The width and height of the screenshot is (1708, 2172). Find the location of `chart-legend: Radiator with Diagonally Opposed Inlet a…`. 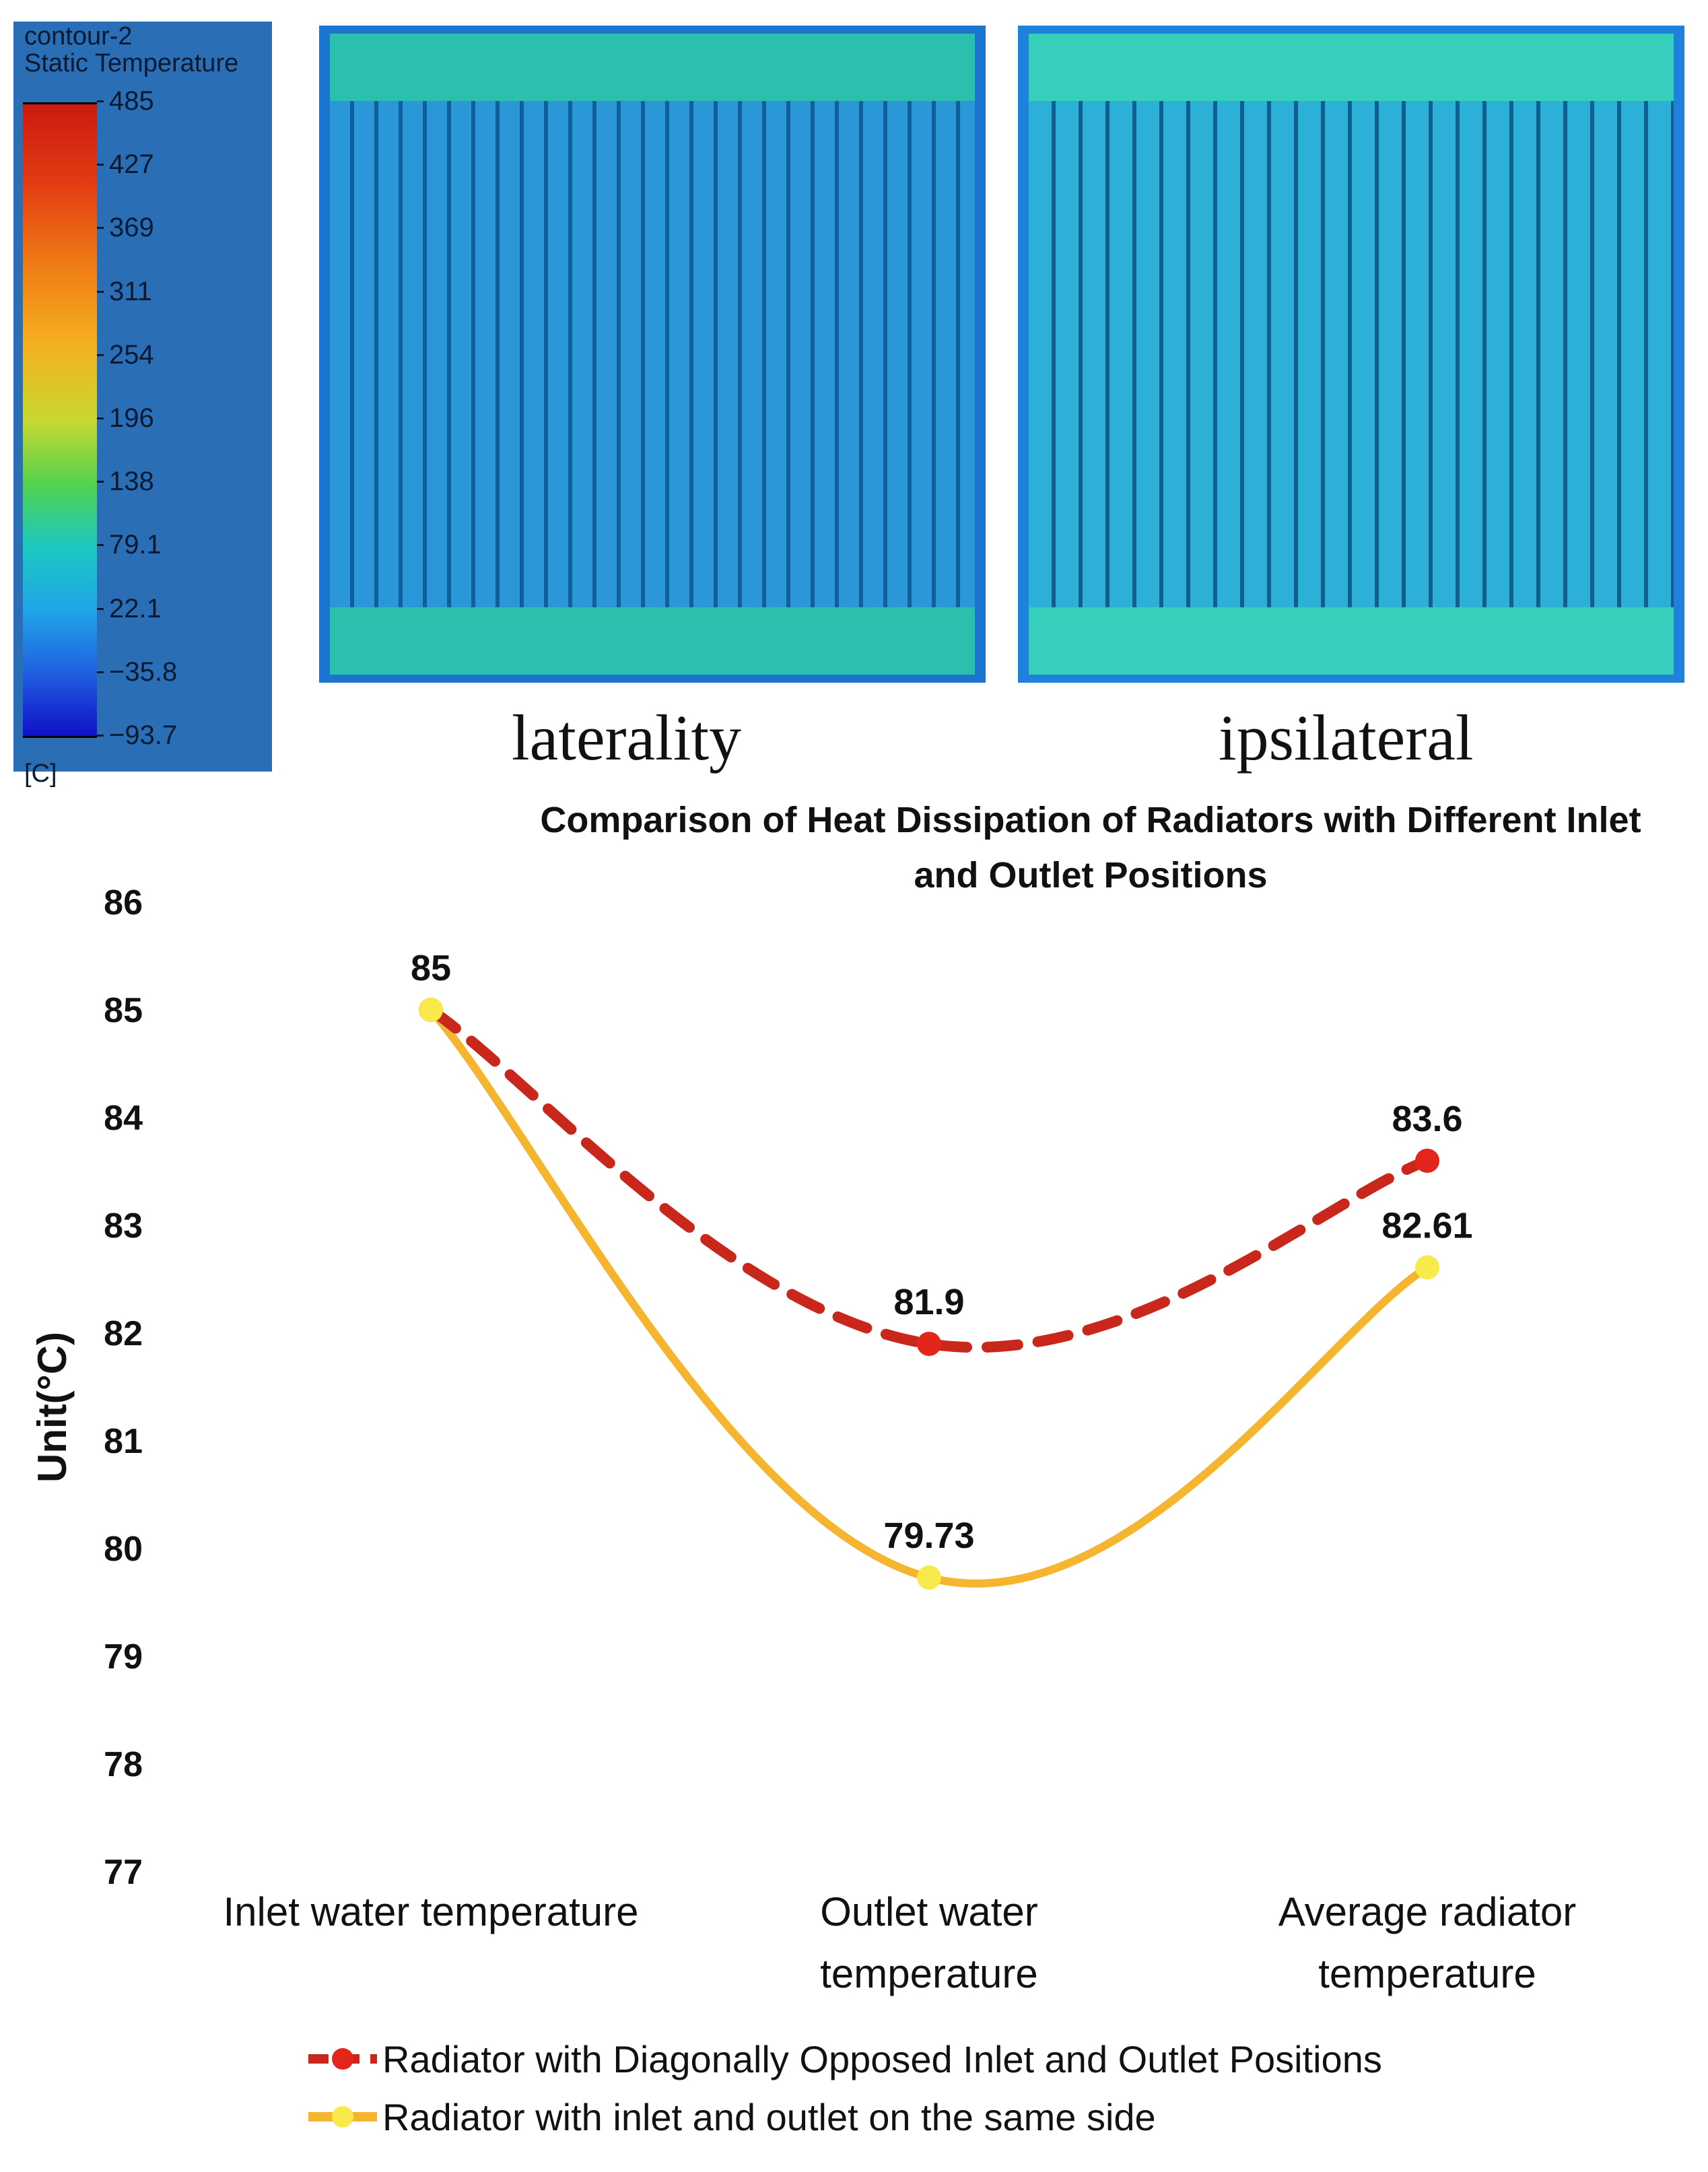

chart-legend: Radiator with Diagonally Opposed Inlet a… is located at coordinates (845, 2088).